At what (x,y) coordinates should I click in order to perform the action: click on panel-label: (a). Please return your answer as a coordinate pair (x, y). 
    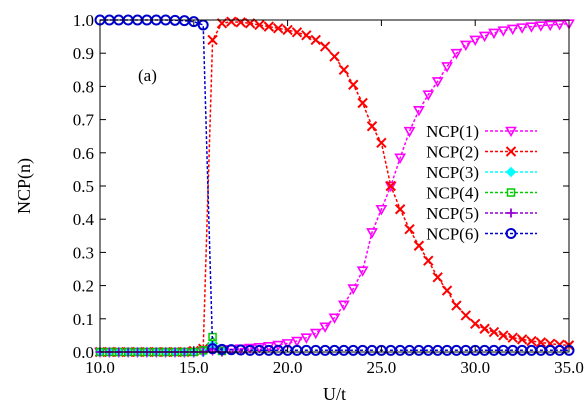
    Looking at the image, I should click on (147, 75).